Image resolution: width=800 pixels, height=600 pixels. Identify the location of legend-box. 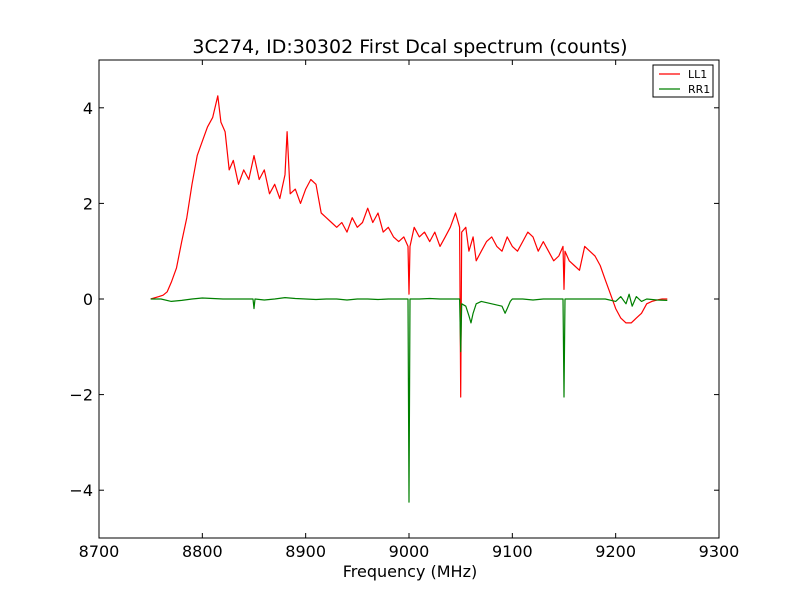
(683, 81).